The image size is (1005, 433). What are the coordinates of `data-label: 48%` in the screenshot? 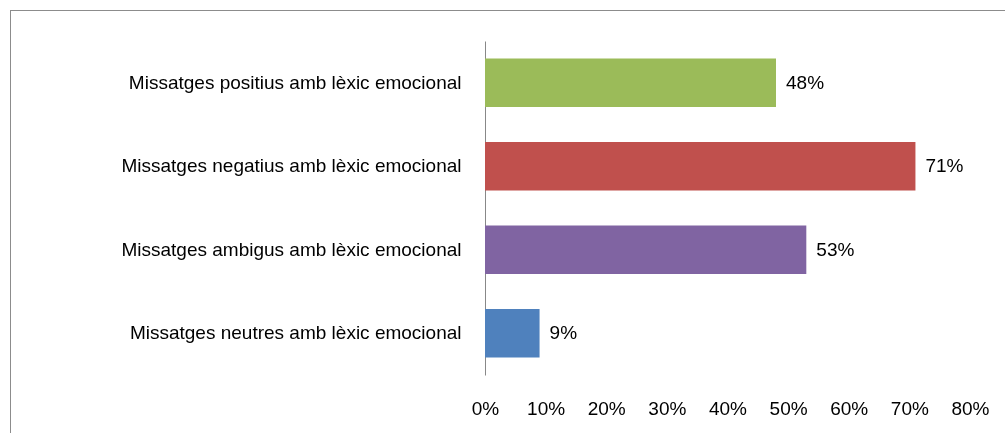 It's located at (805, 82).